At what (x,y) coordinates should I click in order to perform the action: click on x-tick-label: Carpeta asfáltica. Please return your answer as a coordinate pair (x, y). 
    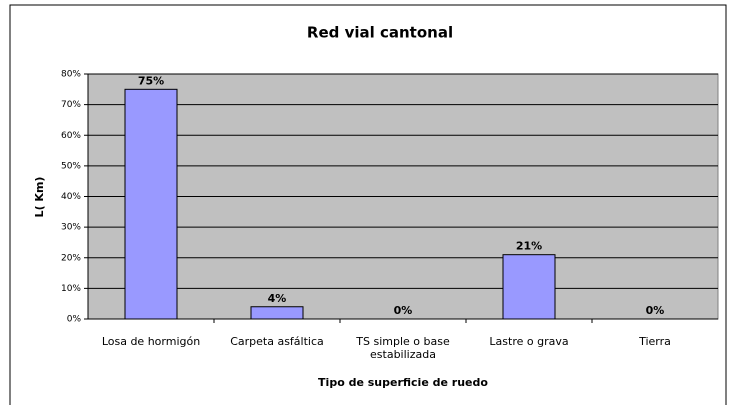
    Looking at the image, I should click on (277, 341).